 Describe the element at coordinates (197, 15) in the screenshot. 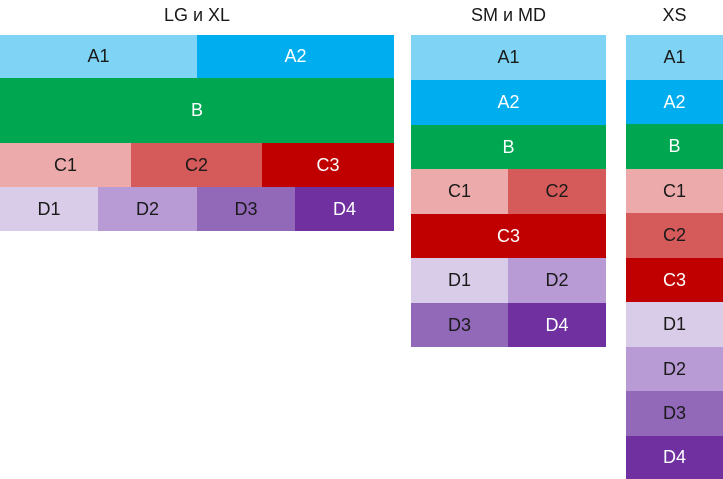

I see `panel-title: LG и XL` at that location.